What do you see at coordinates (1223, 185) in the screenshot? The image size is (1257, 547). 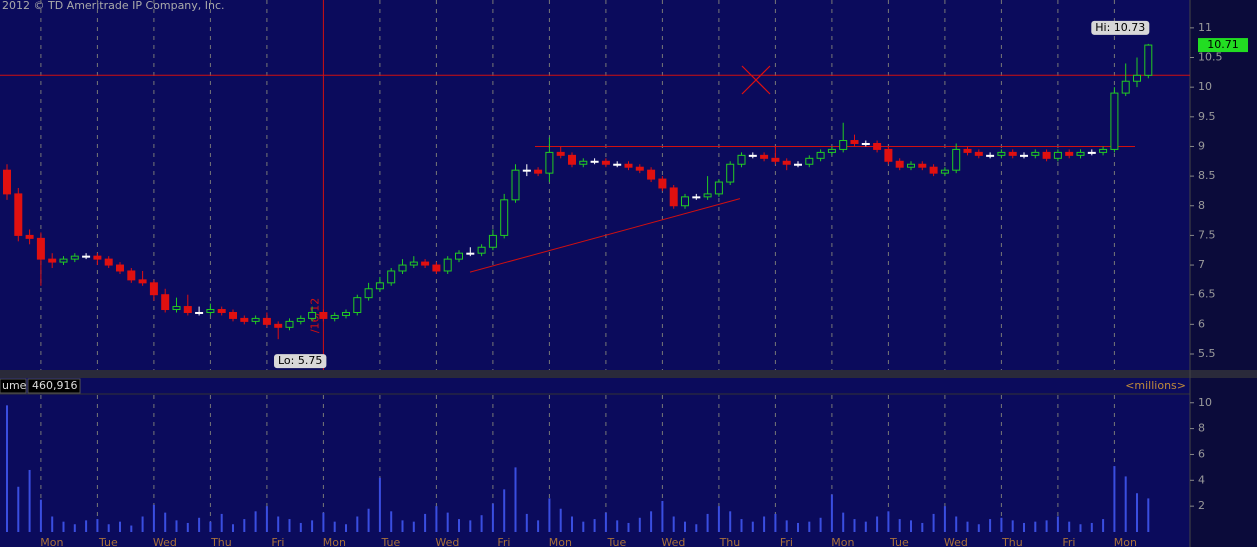 I see `price-axis-bg` at bounding box center [1223, 185].